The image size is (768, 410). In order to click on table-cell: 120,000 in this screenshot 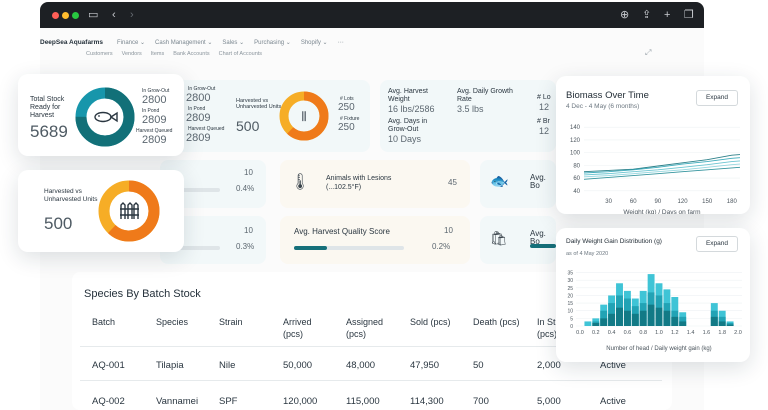, I will do `click(300, 401)`.